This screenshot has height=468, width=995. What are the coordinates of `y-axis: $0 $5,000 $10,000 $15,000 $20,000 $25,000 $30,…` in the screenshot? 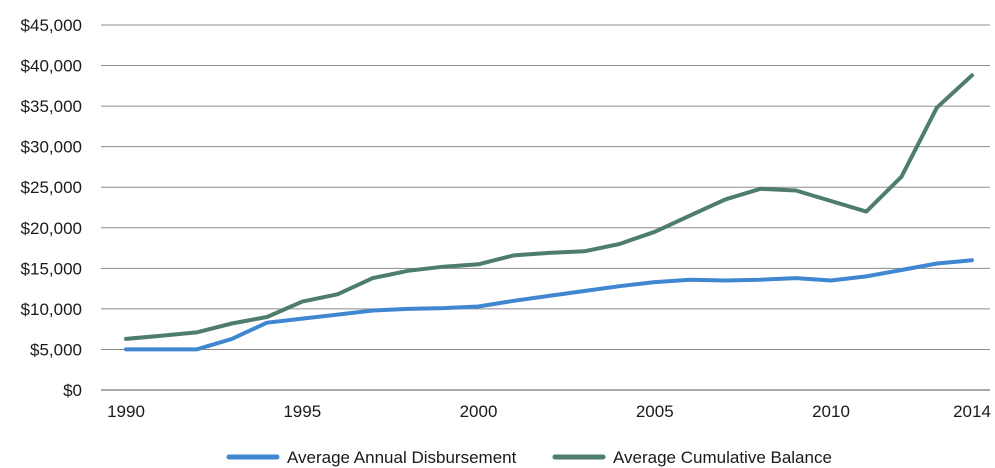 It's located at (51, 208).